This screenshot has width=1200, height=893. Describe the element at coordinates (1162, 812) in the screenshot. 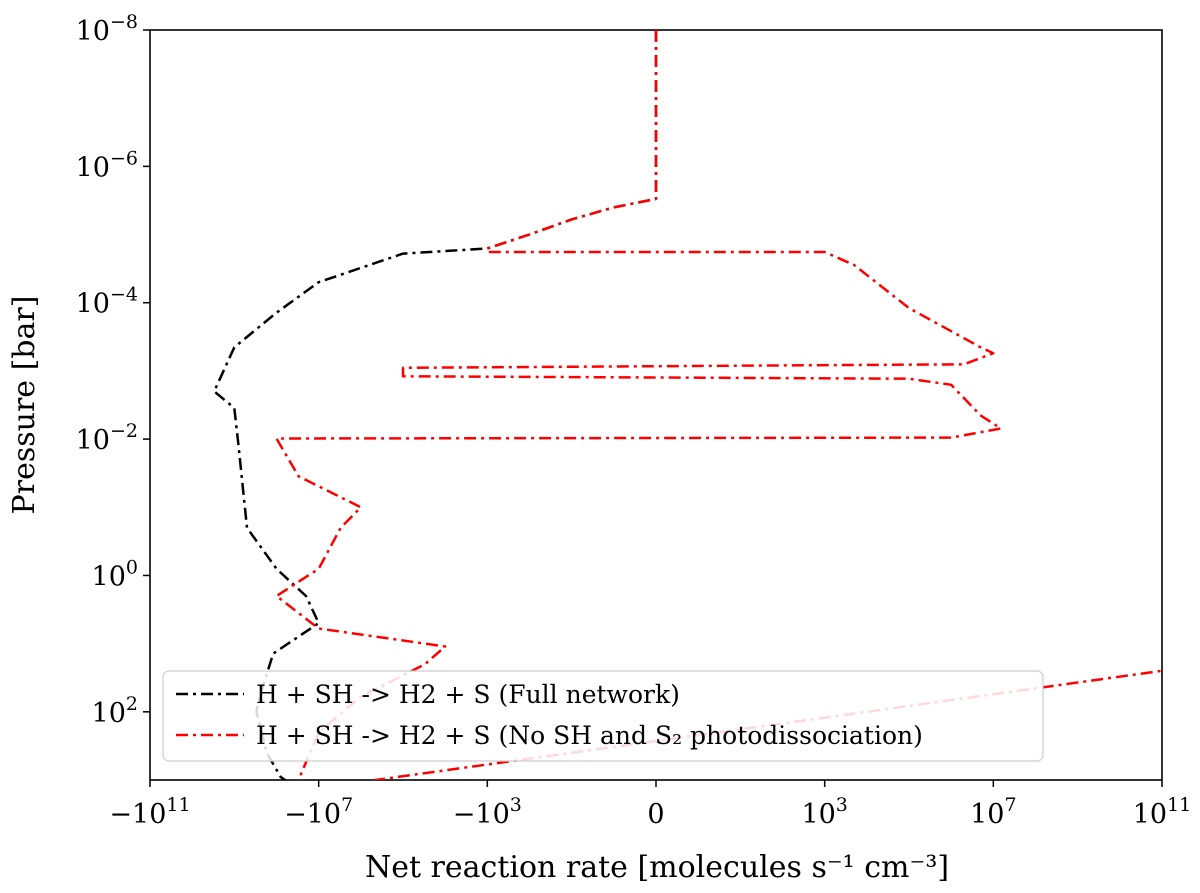

I see `x-tick-label: 10¹¹` at that location.